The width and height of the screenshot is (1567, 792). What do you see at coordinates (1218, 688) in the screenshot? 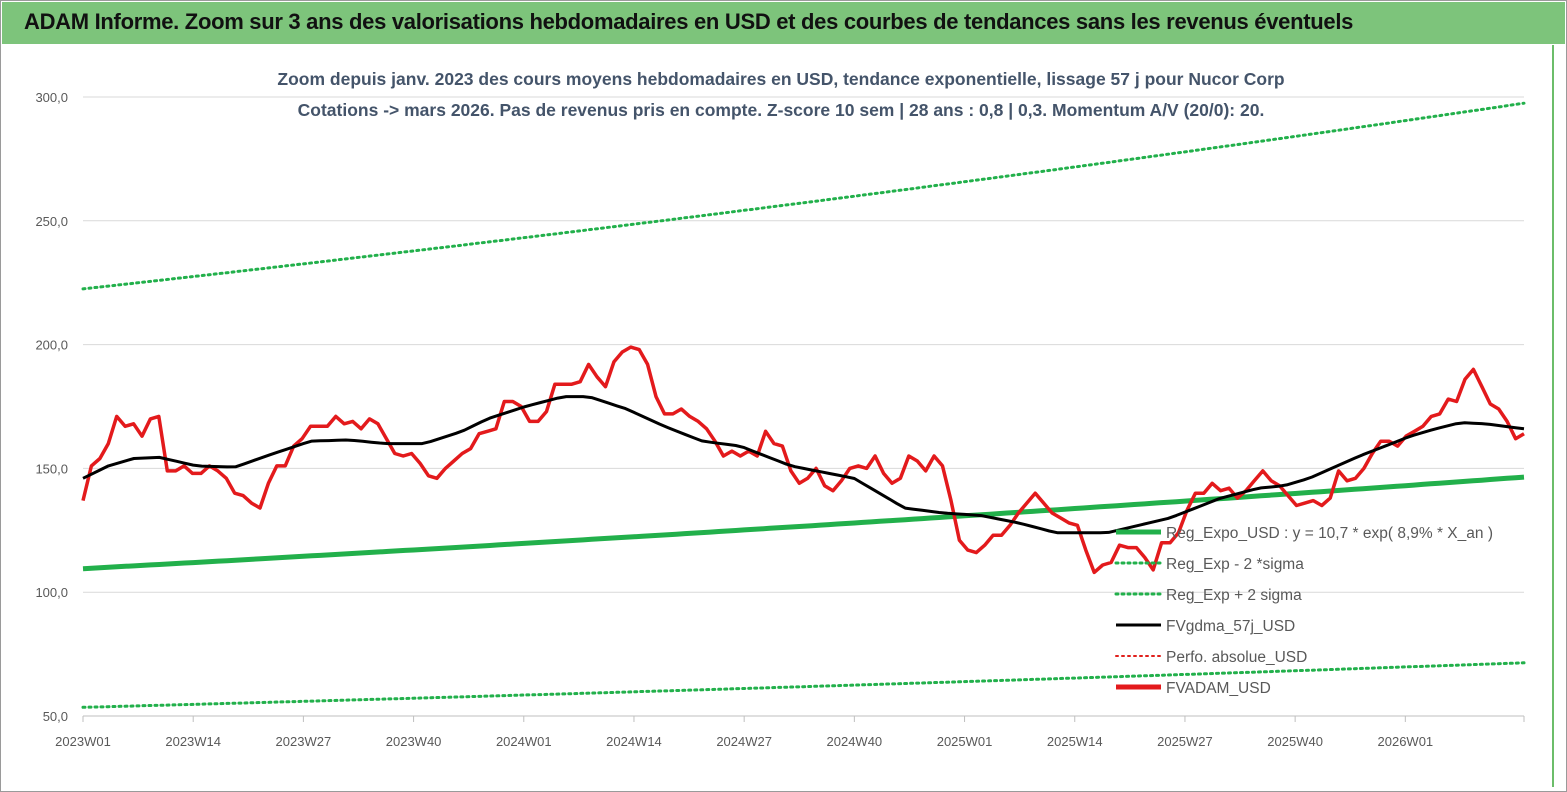
I see `legend-label: FVADAM_USD` at bounding box center [1218, 688].